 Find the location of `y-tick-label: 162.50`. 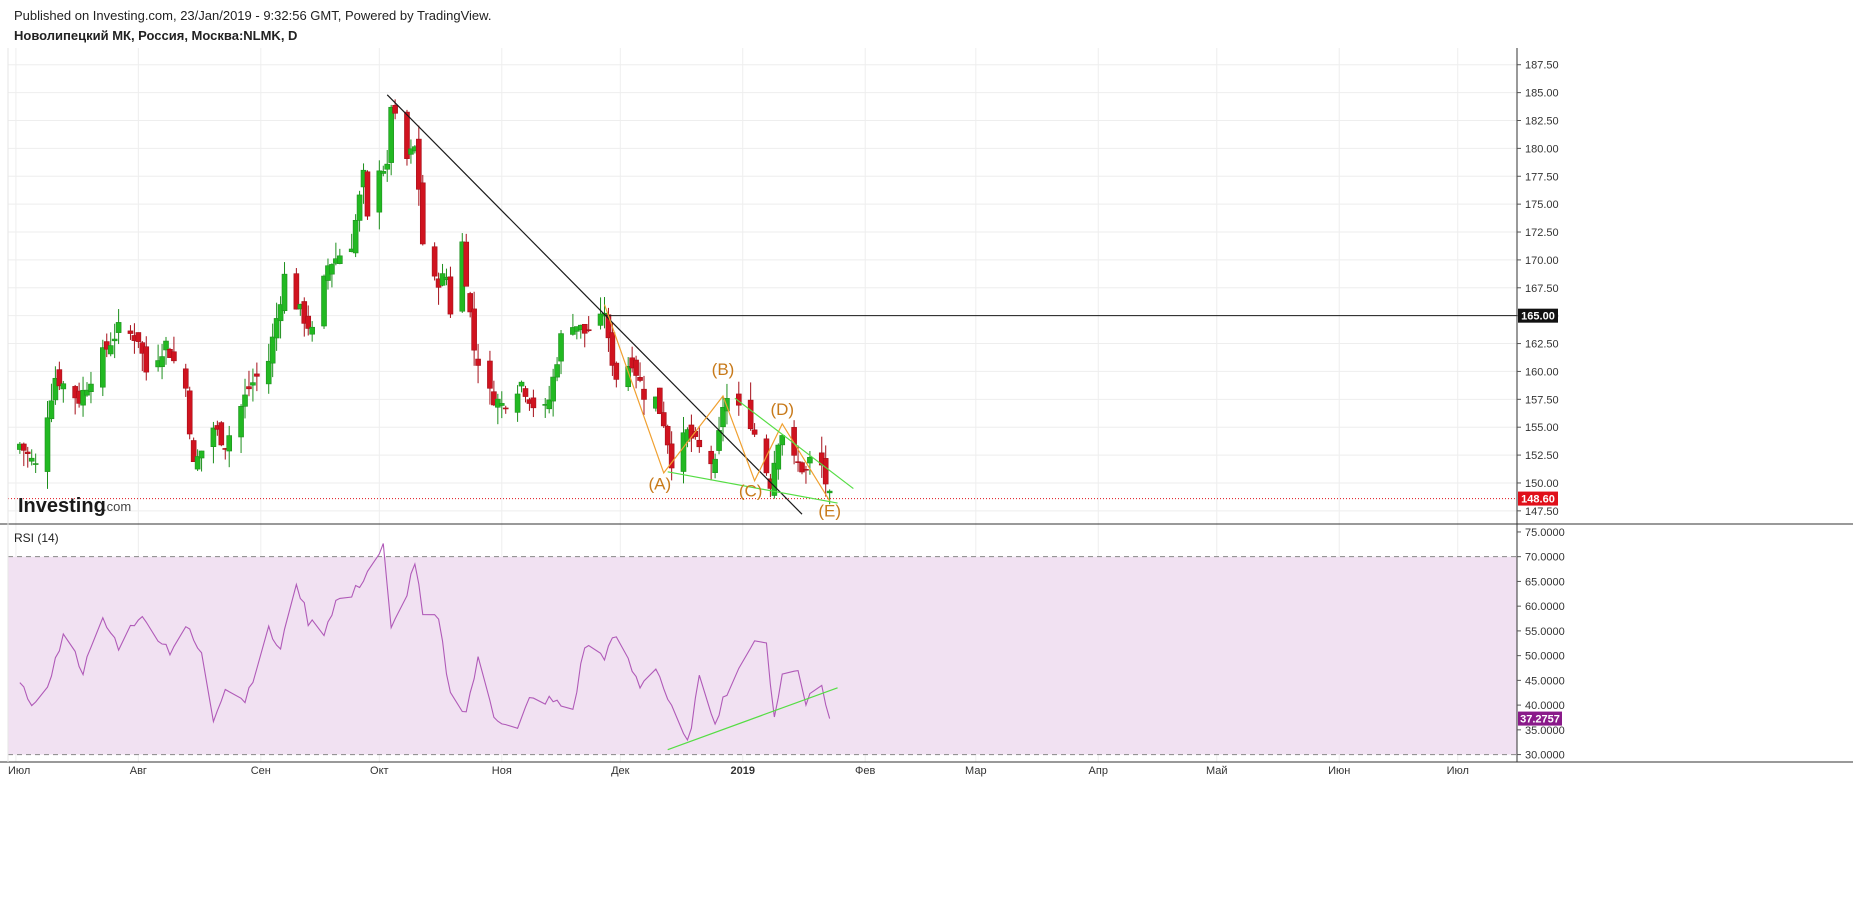

y-tick-label: 162.50 is located at coordinates (1542, 345).